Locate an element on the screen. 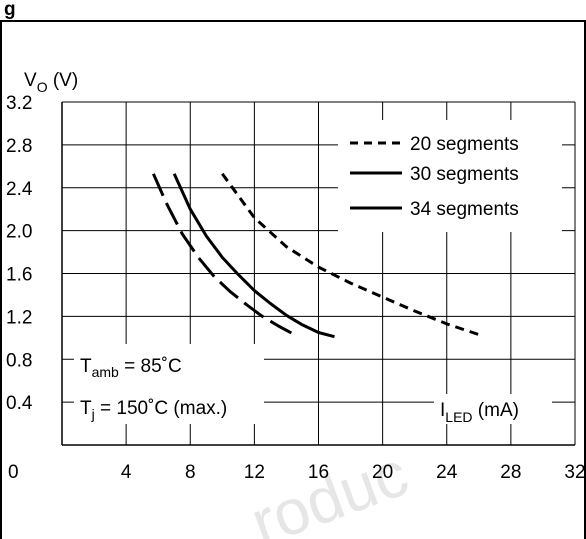 The image size is (586, 539). y-tick-label: 1.6 is located at coordinates (19, 275).